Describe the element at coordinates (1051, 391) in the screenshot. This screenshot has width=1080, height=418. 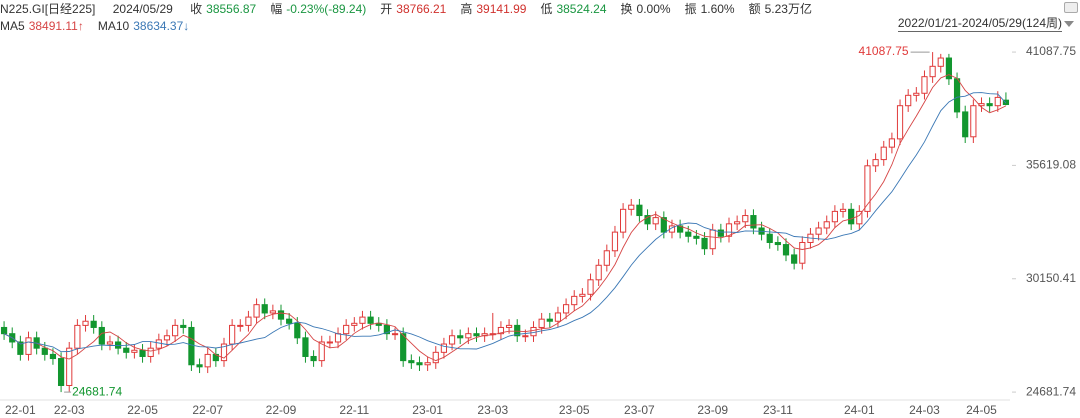
I see `y-tick-label: 24681.74` at that location.